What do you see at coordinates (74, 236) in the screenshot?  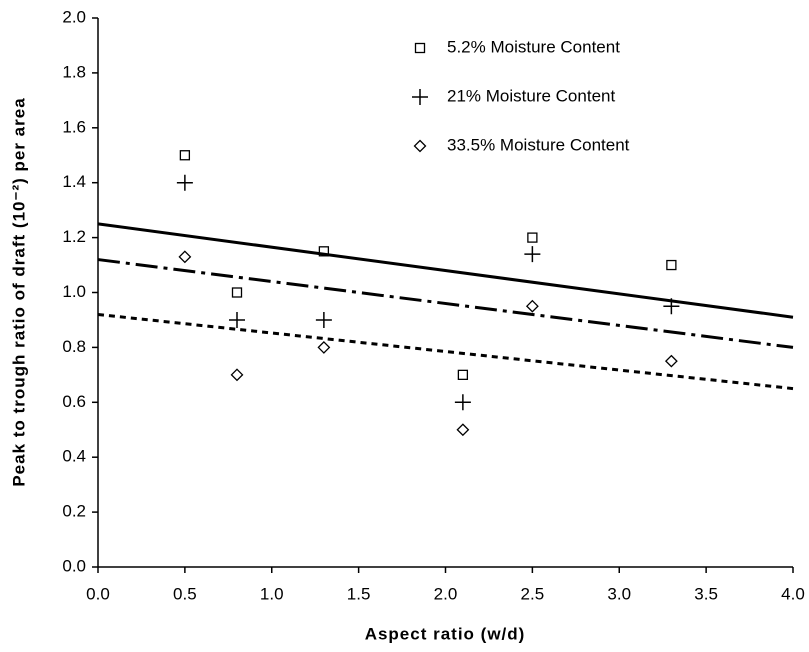 I see `y-tick-label: 1.2` at bounding box center [74, 236].